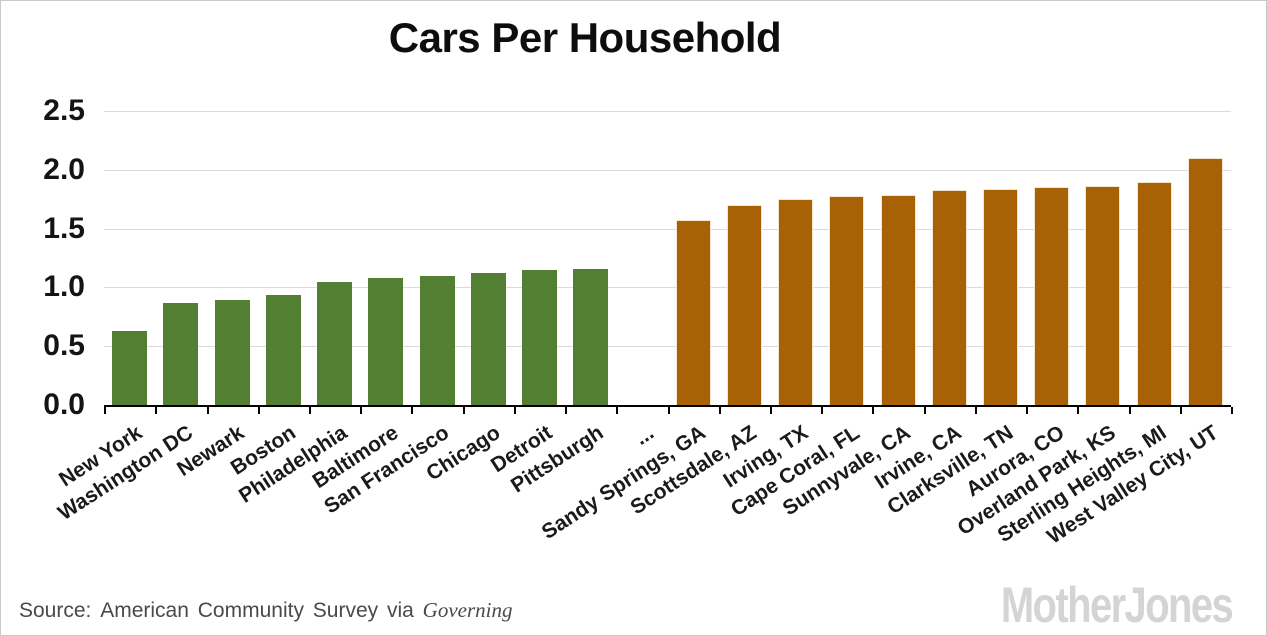 Image resolution: width=1267 pixels, height=636 pixels. What do you see at coordinates (467, 610) in the screenshot?
I see `source-publication: Governing` at bounding box center [467, 610].